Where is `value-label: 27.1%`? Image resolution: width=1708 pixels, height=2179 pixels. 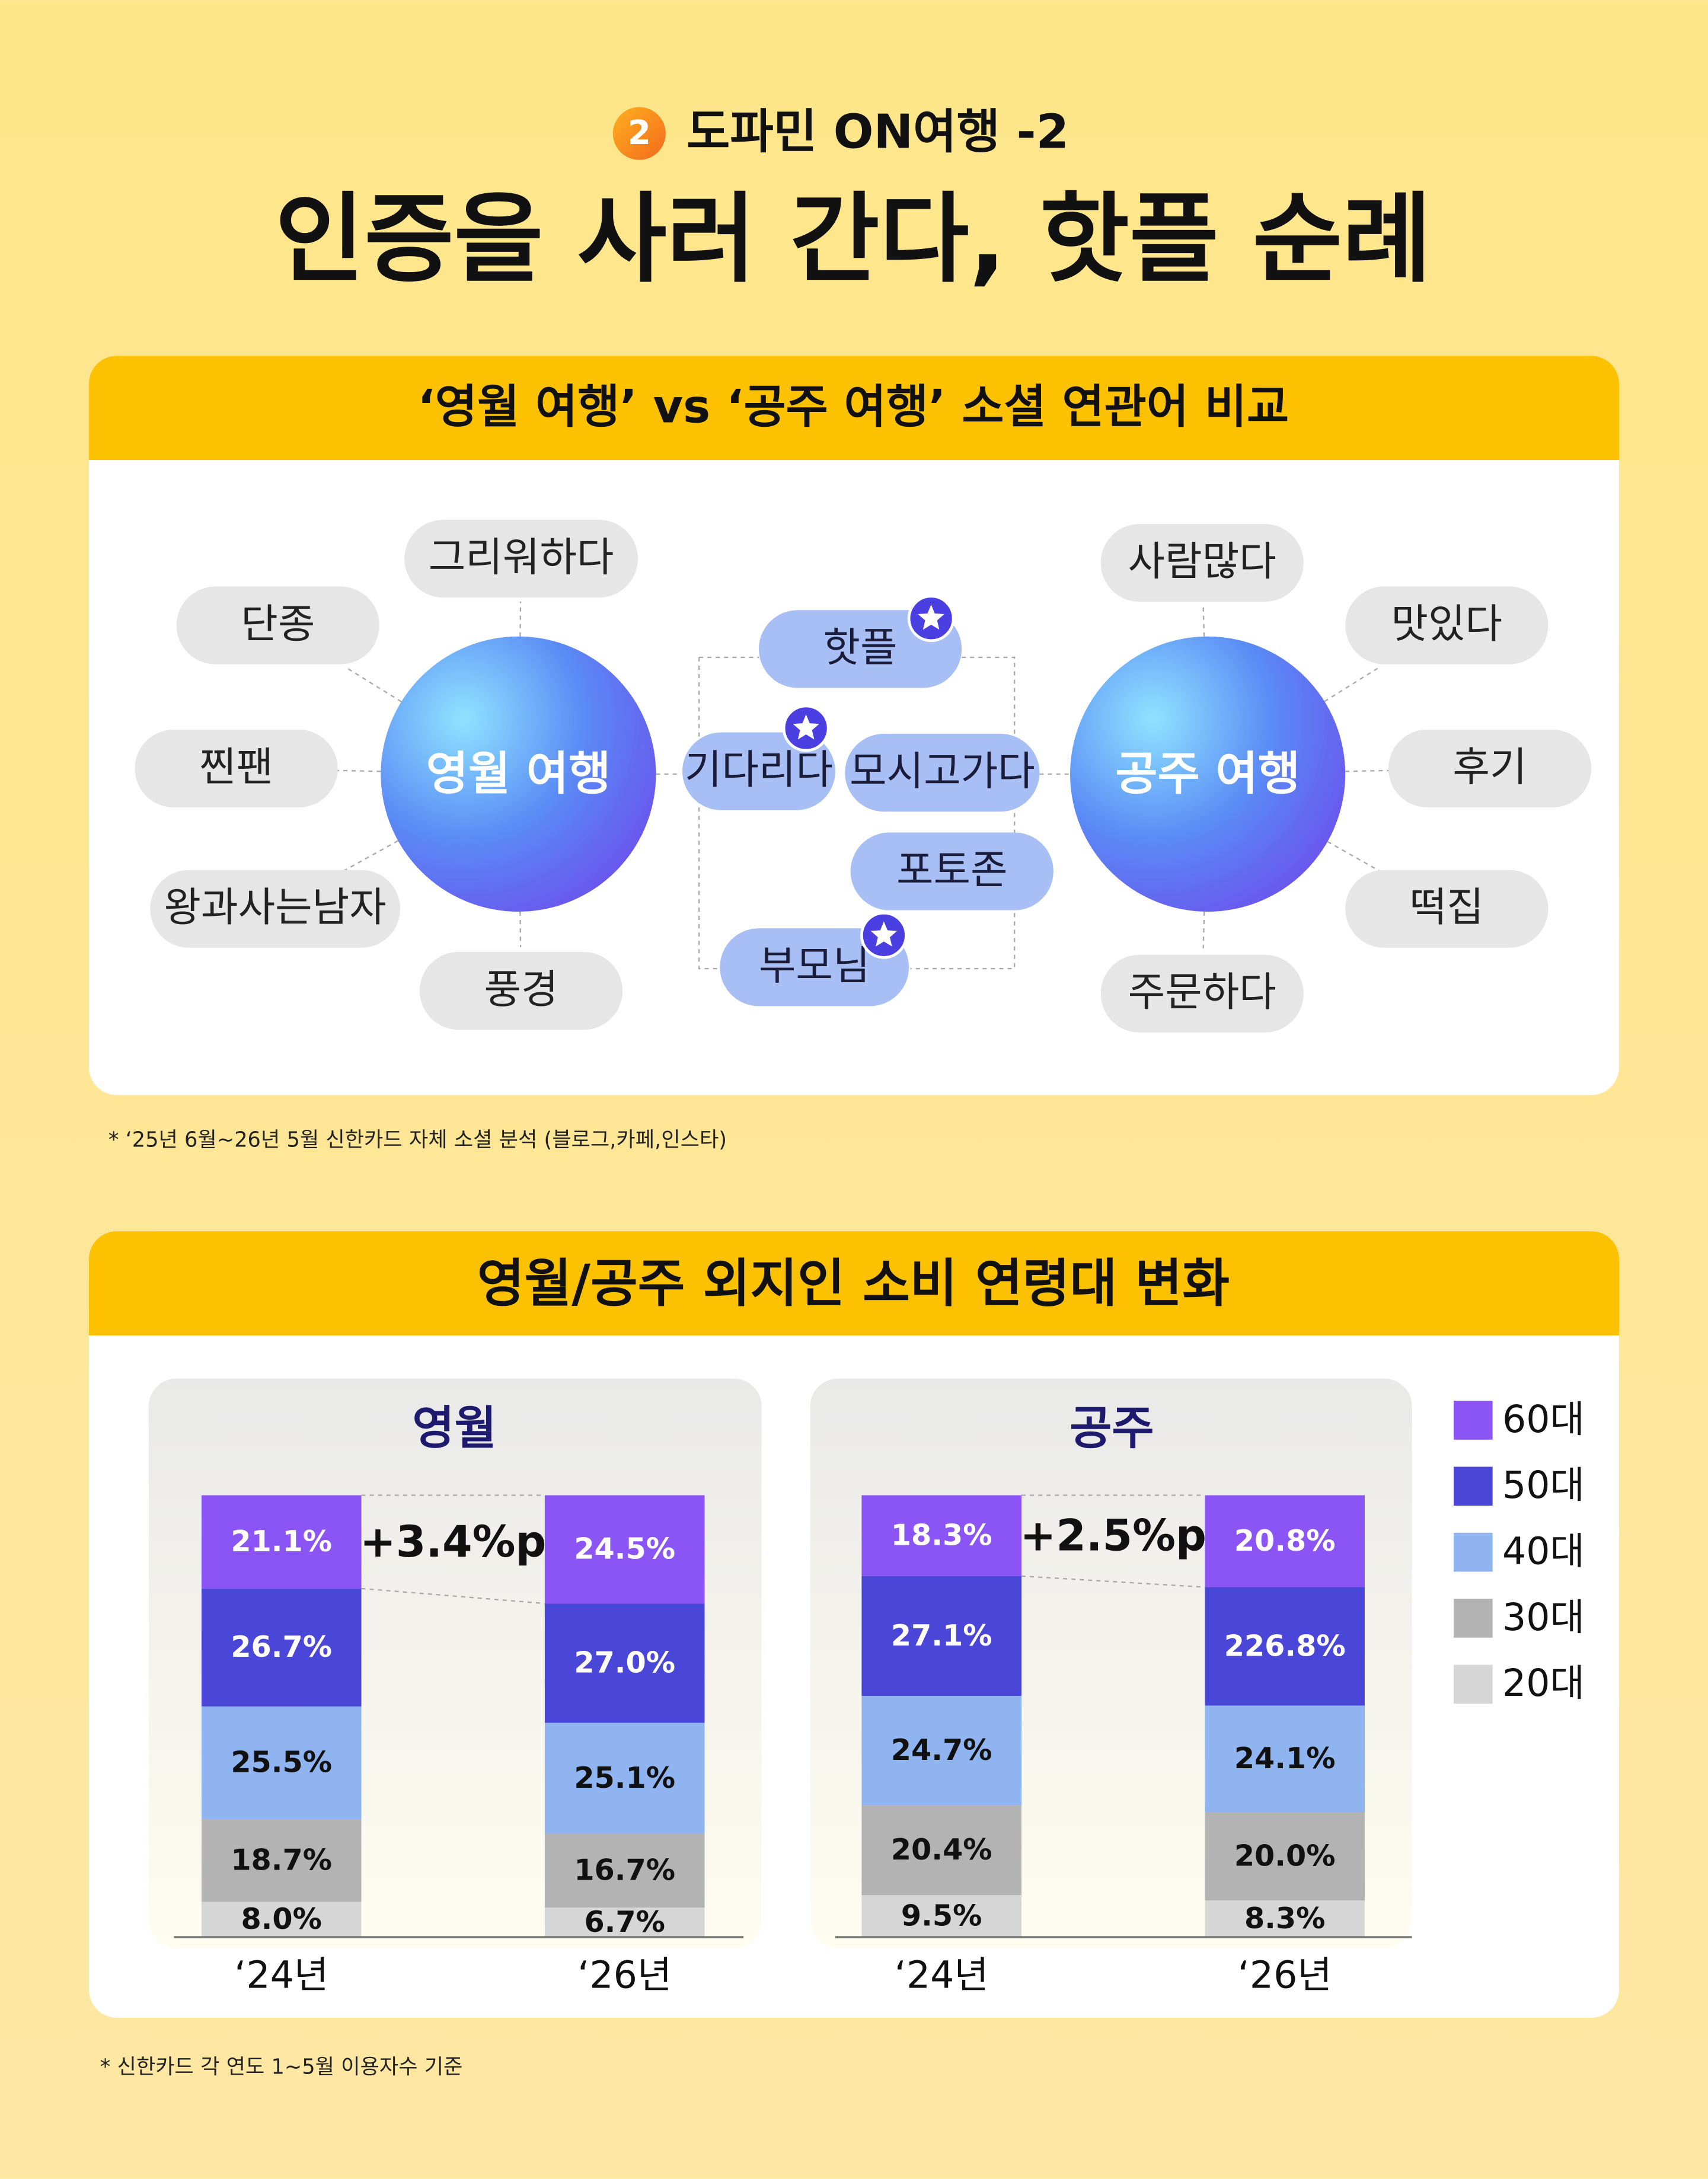
value-label: 27.1% is located at coordinates (941, 1635).